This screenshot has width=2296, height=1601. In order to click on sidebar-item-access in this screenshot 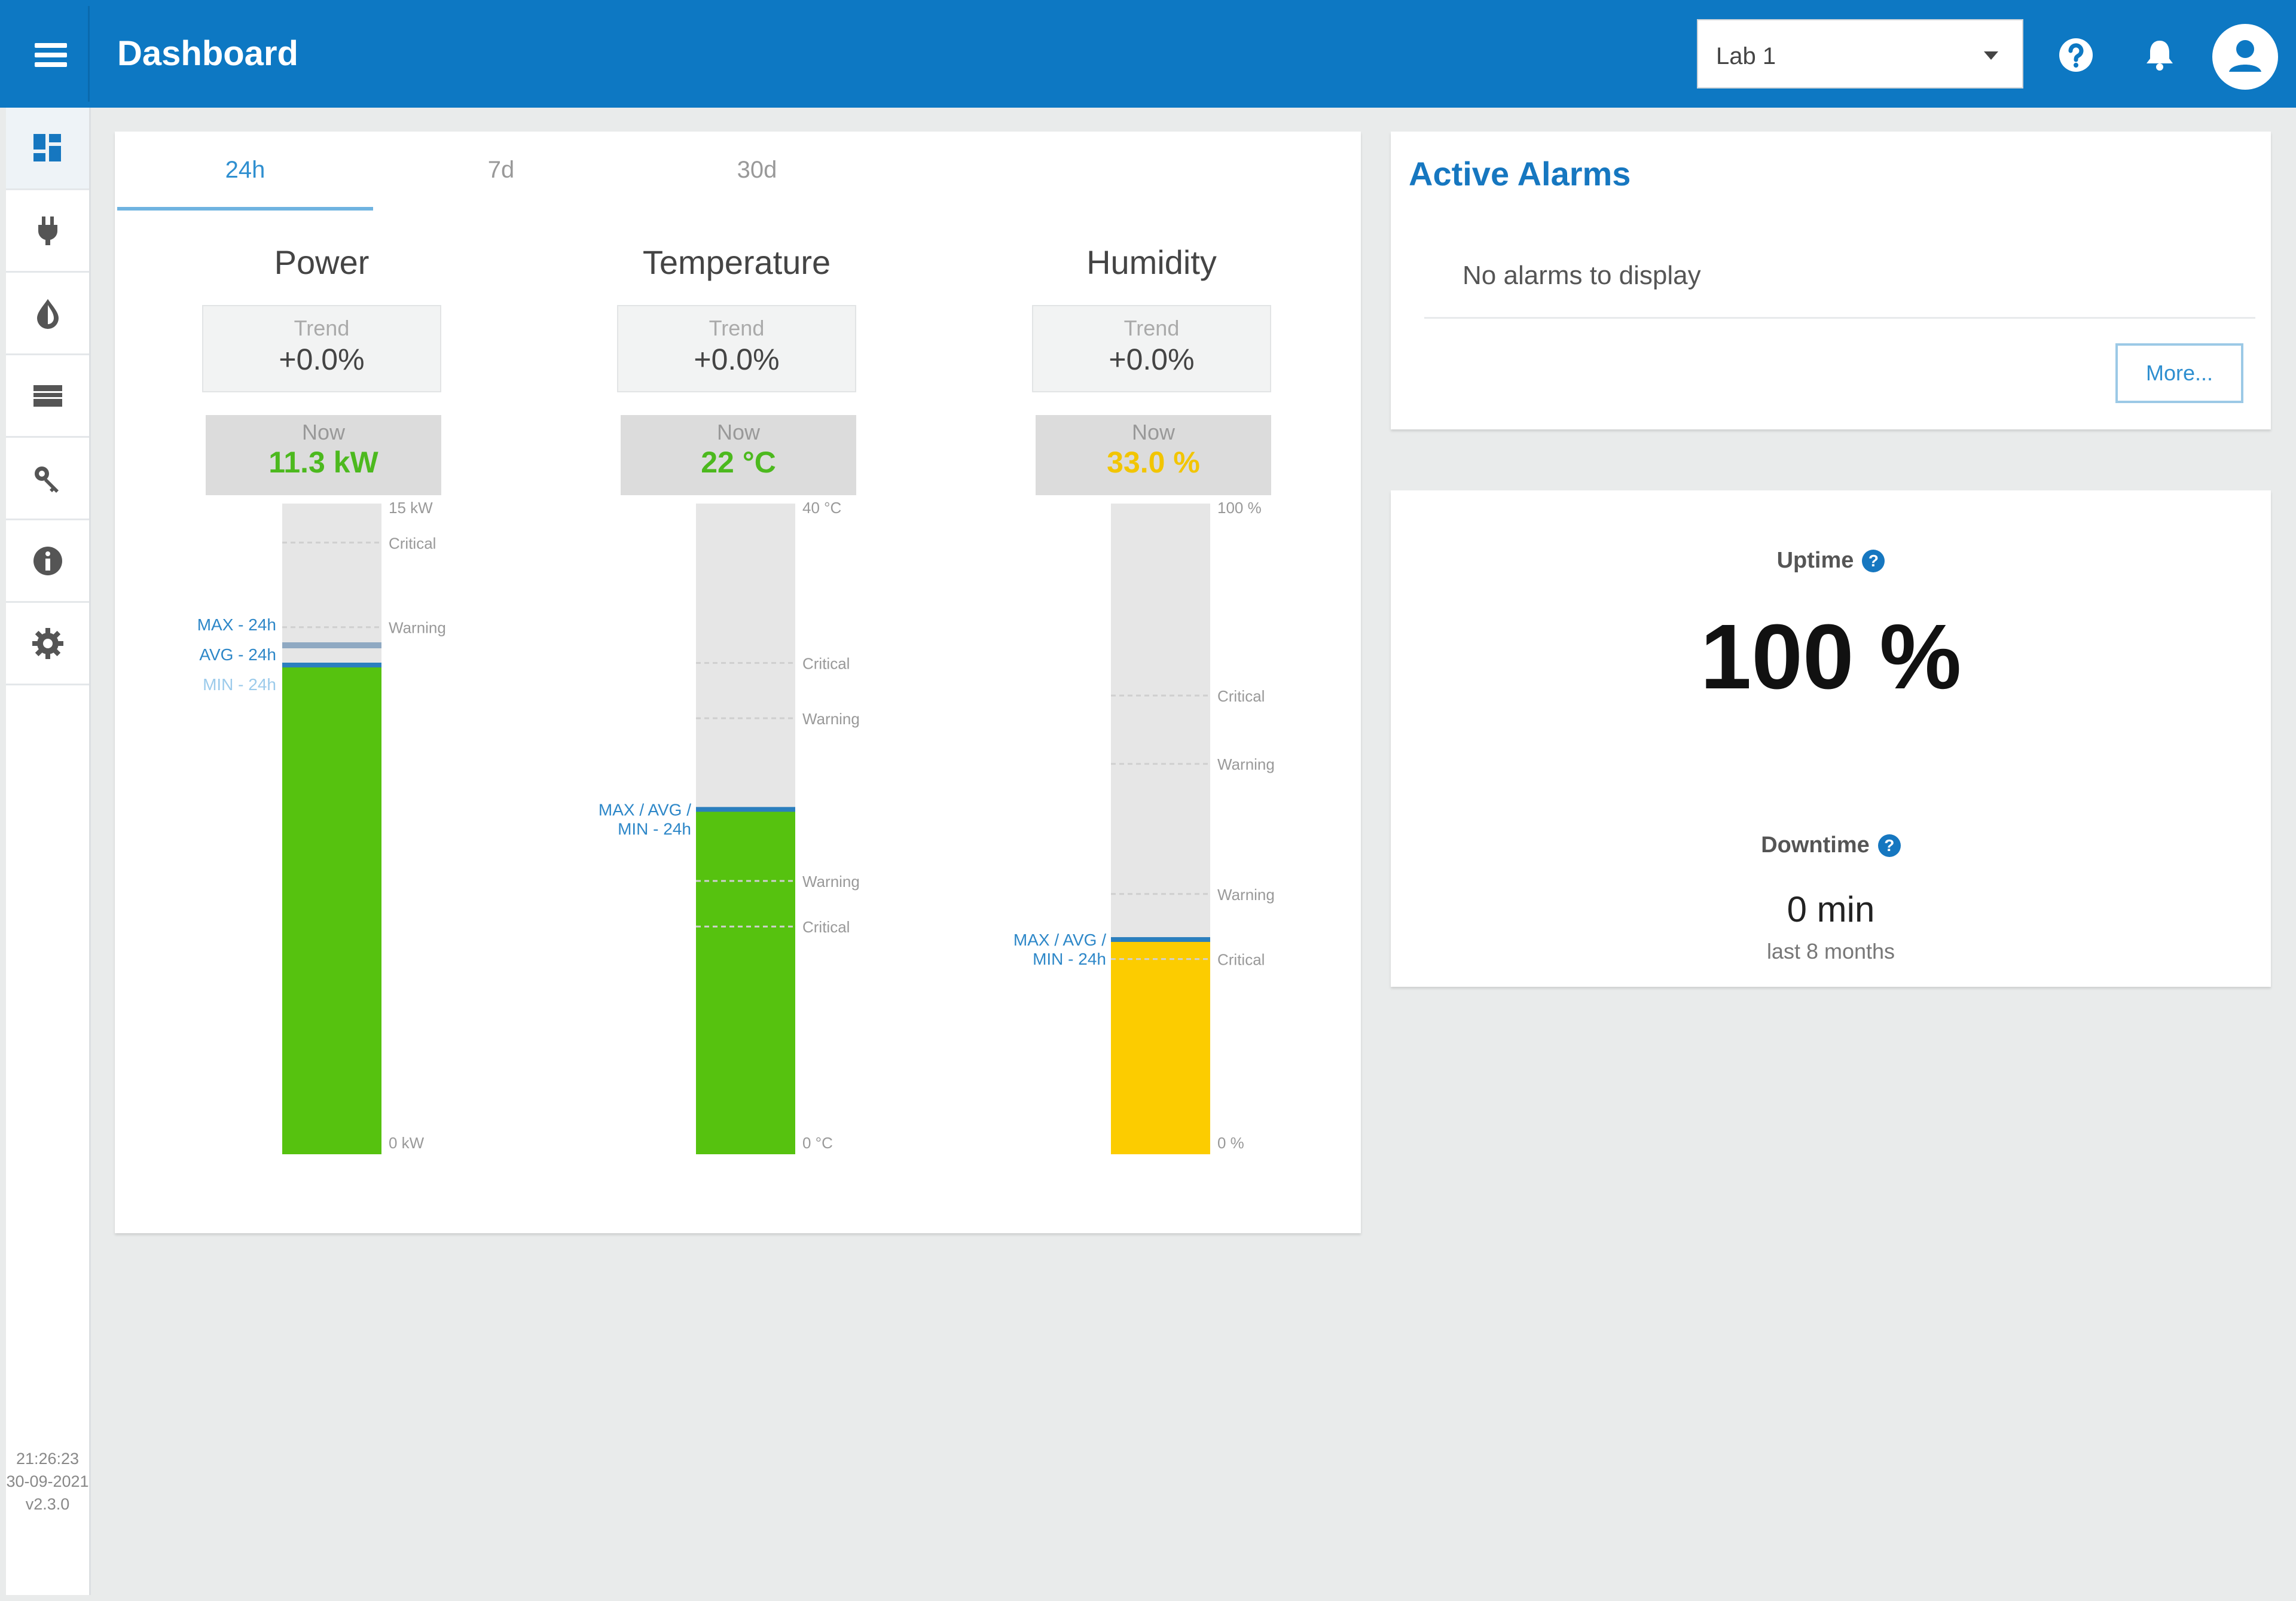, I will do `click(47, 479)`.